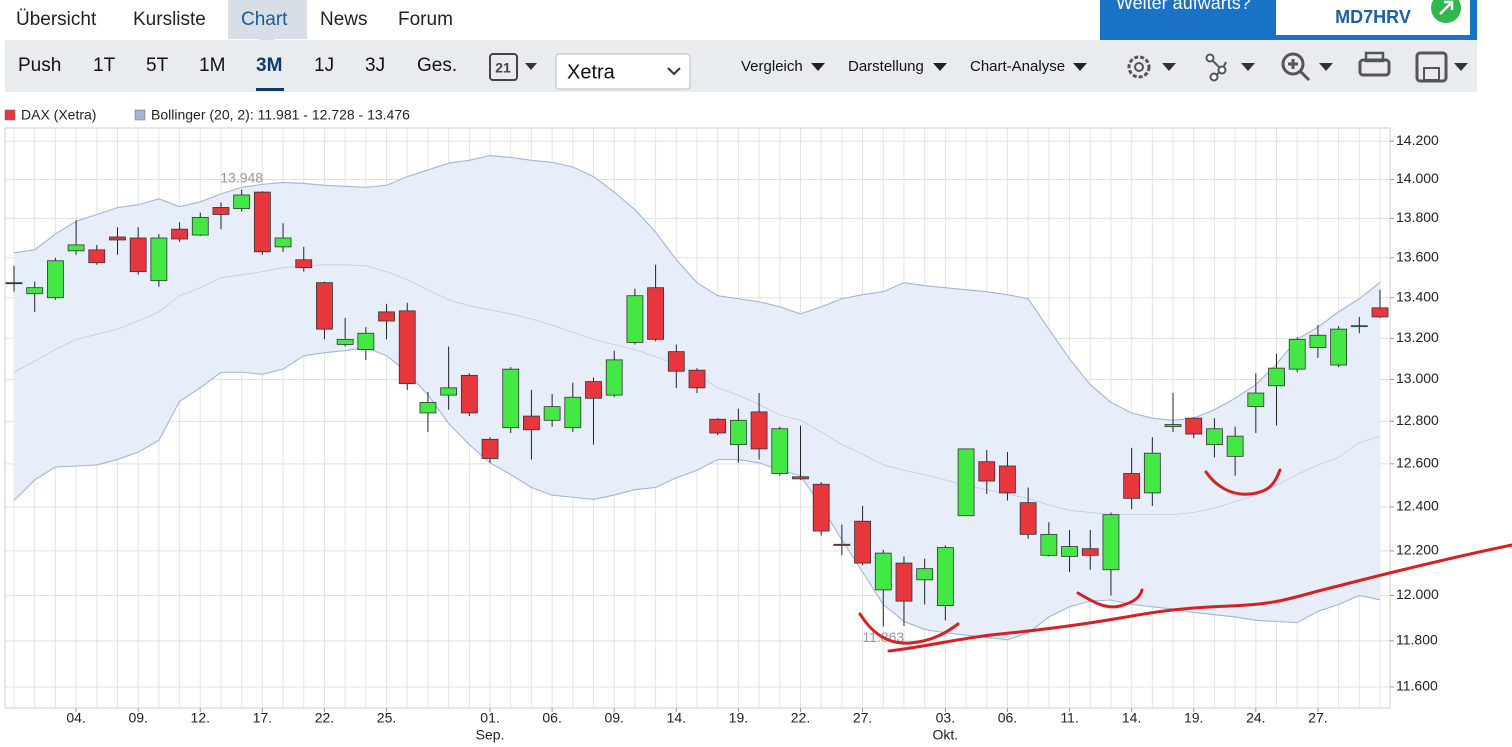 The height and width of the screenshot is (747, 1512). What do you see at coordinates (437, 65) in the screenshot?
I see `period-button: Ges.` at bounding box center [437, 65].